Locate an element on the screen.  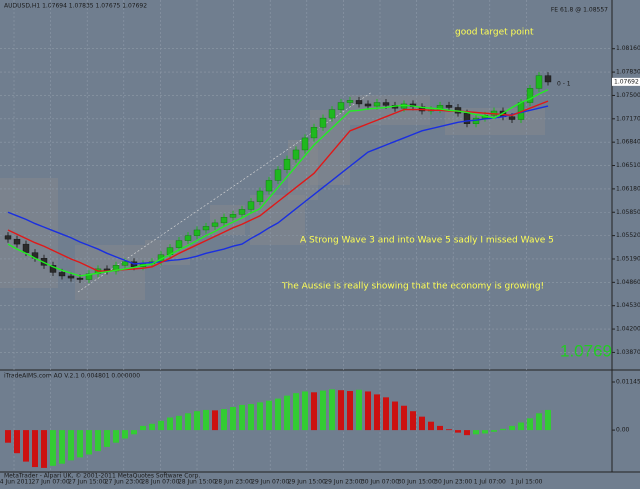
x-tick-label: 1 Jul 07:00 is located at coordinates (490, 482).